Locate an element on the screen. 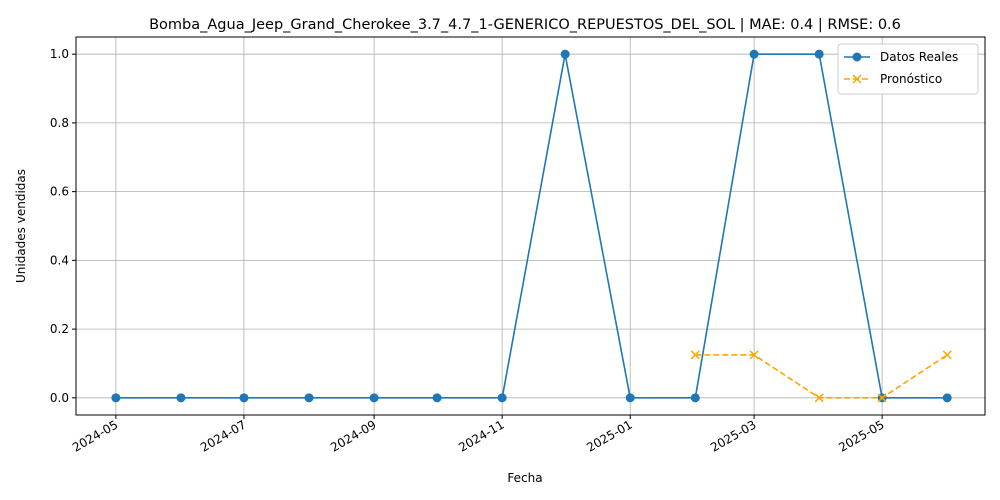  y-axis-label: Unidades vendidas is located at coordinates (21, 226).